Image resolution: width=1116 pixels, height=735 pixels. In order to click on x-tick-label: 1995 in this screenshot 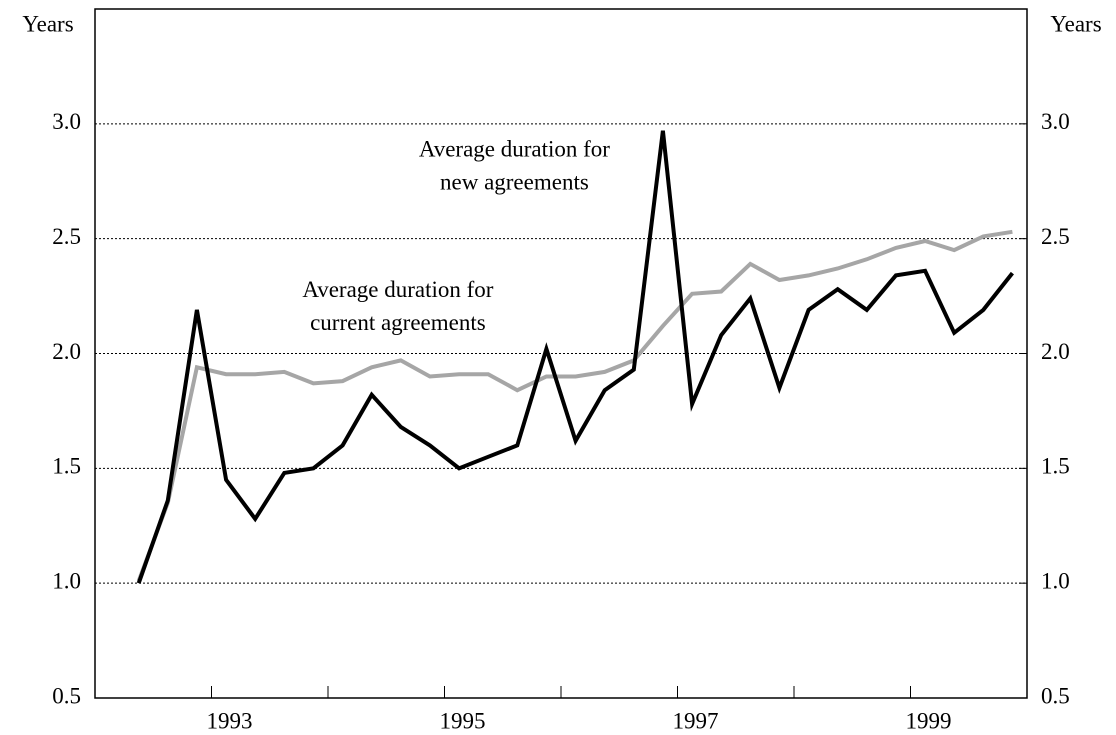, I will do `click(463, 720)`.